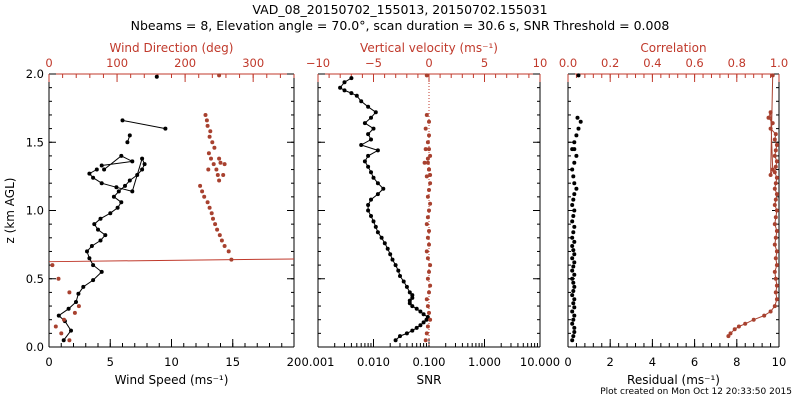 This screenshot has width=800, height=400. What do you see at coordinates (484, 362) in the screenshot?
I see `panel2-xtick-label: 1.000` at bounding box center [484, 362].